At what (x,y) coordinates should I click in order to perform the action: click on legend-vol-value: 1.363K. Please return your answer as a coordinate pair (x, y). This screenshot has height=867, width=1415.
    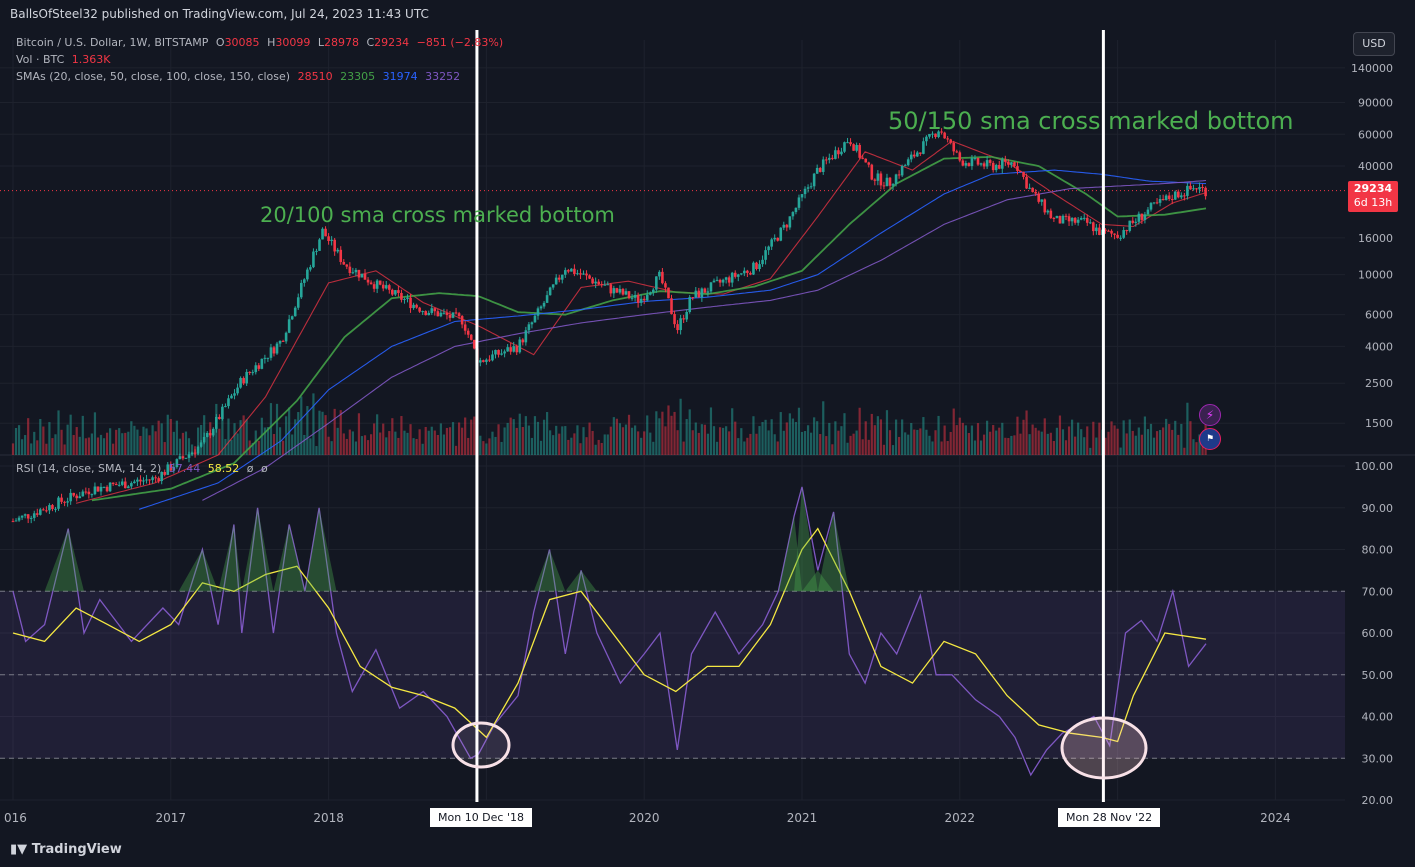
    Looking at the image, I should click on (91, 59).